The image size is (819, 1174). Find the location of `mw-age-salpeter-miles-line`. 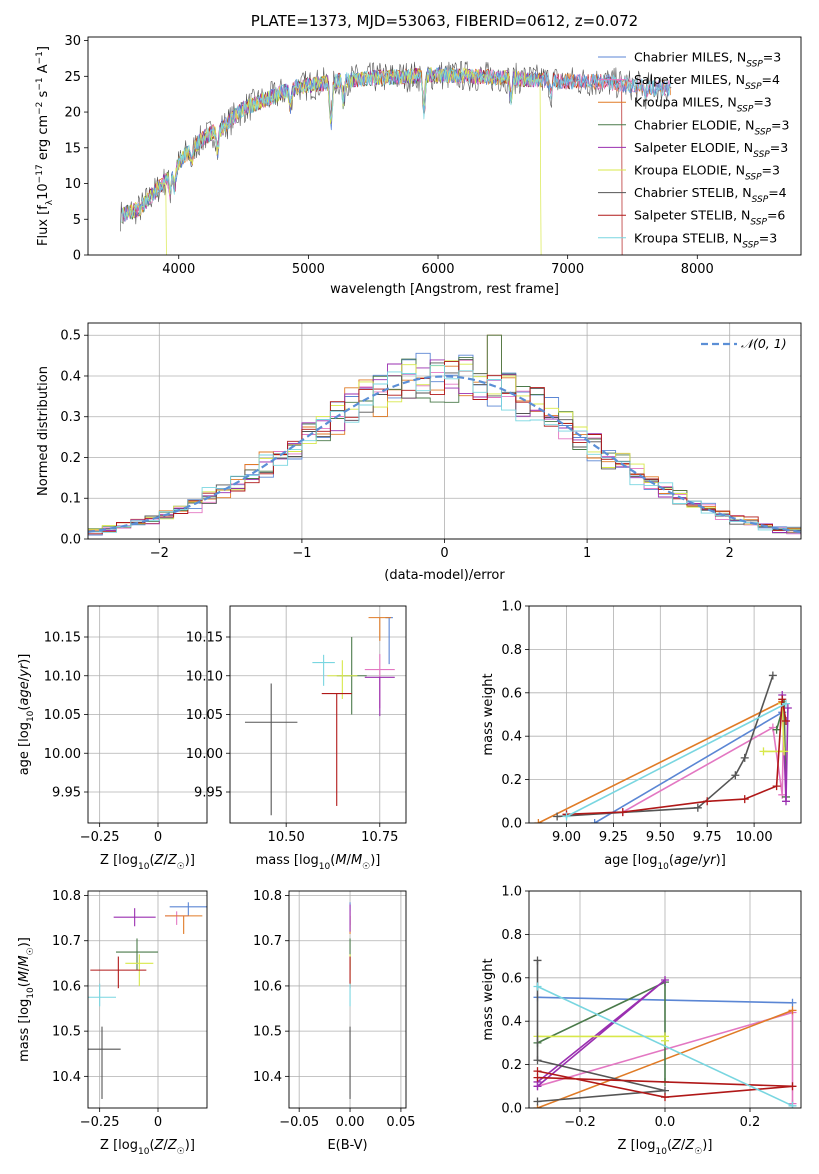

mw-age-salpeter-miles-line is located at coordinates (703, 758).